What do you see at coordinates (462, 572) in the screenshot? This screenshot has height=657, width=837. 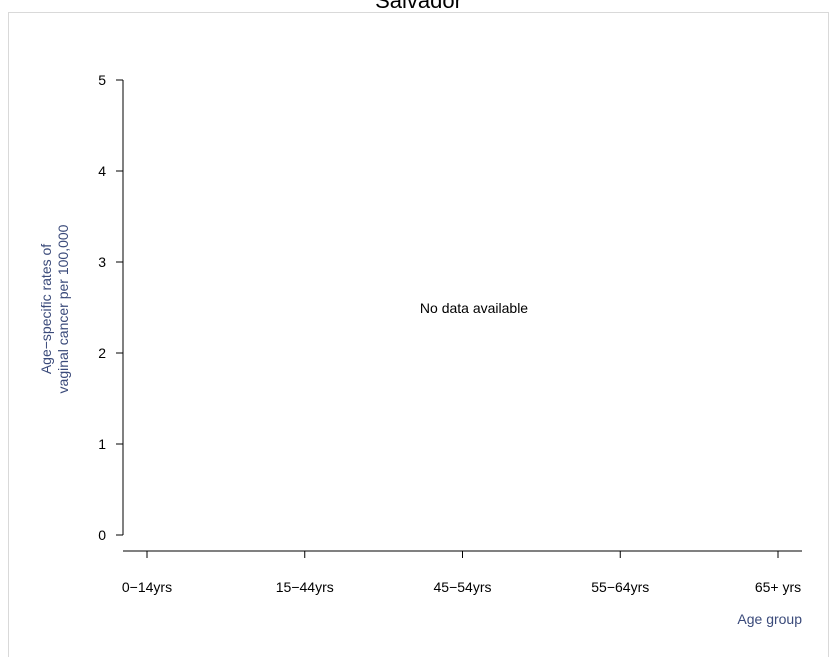 I see `x-axis: 0−14yrs 15−44yrs 45−54yrs 55−64yrs 65+ yrs` at bounding box center [462, 572].